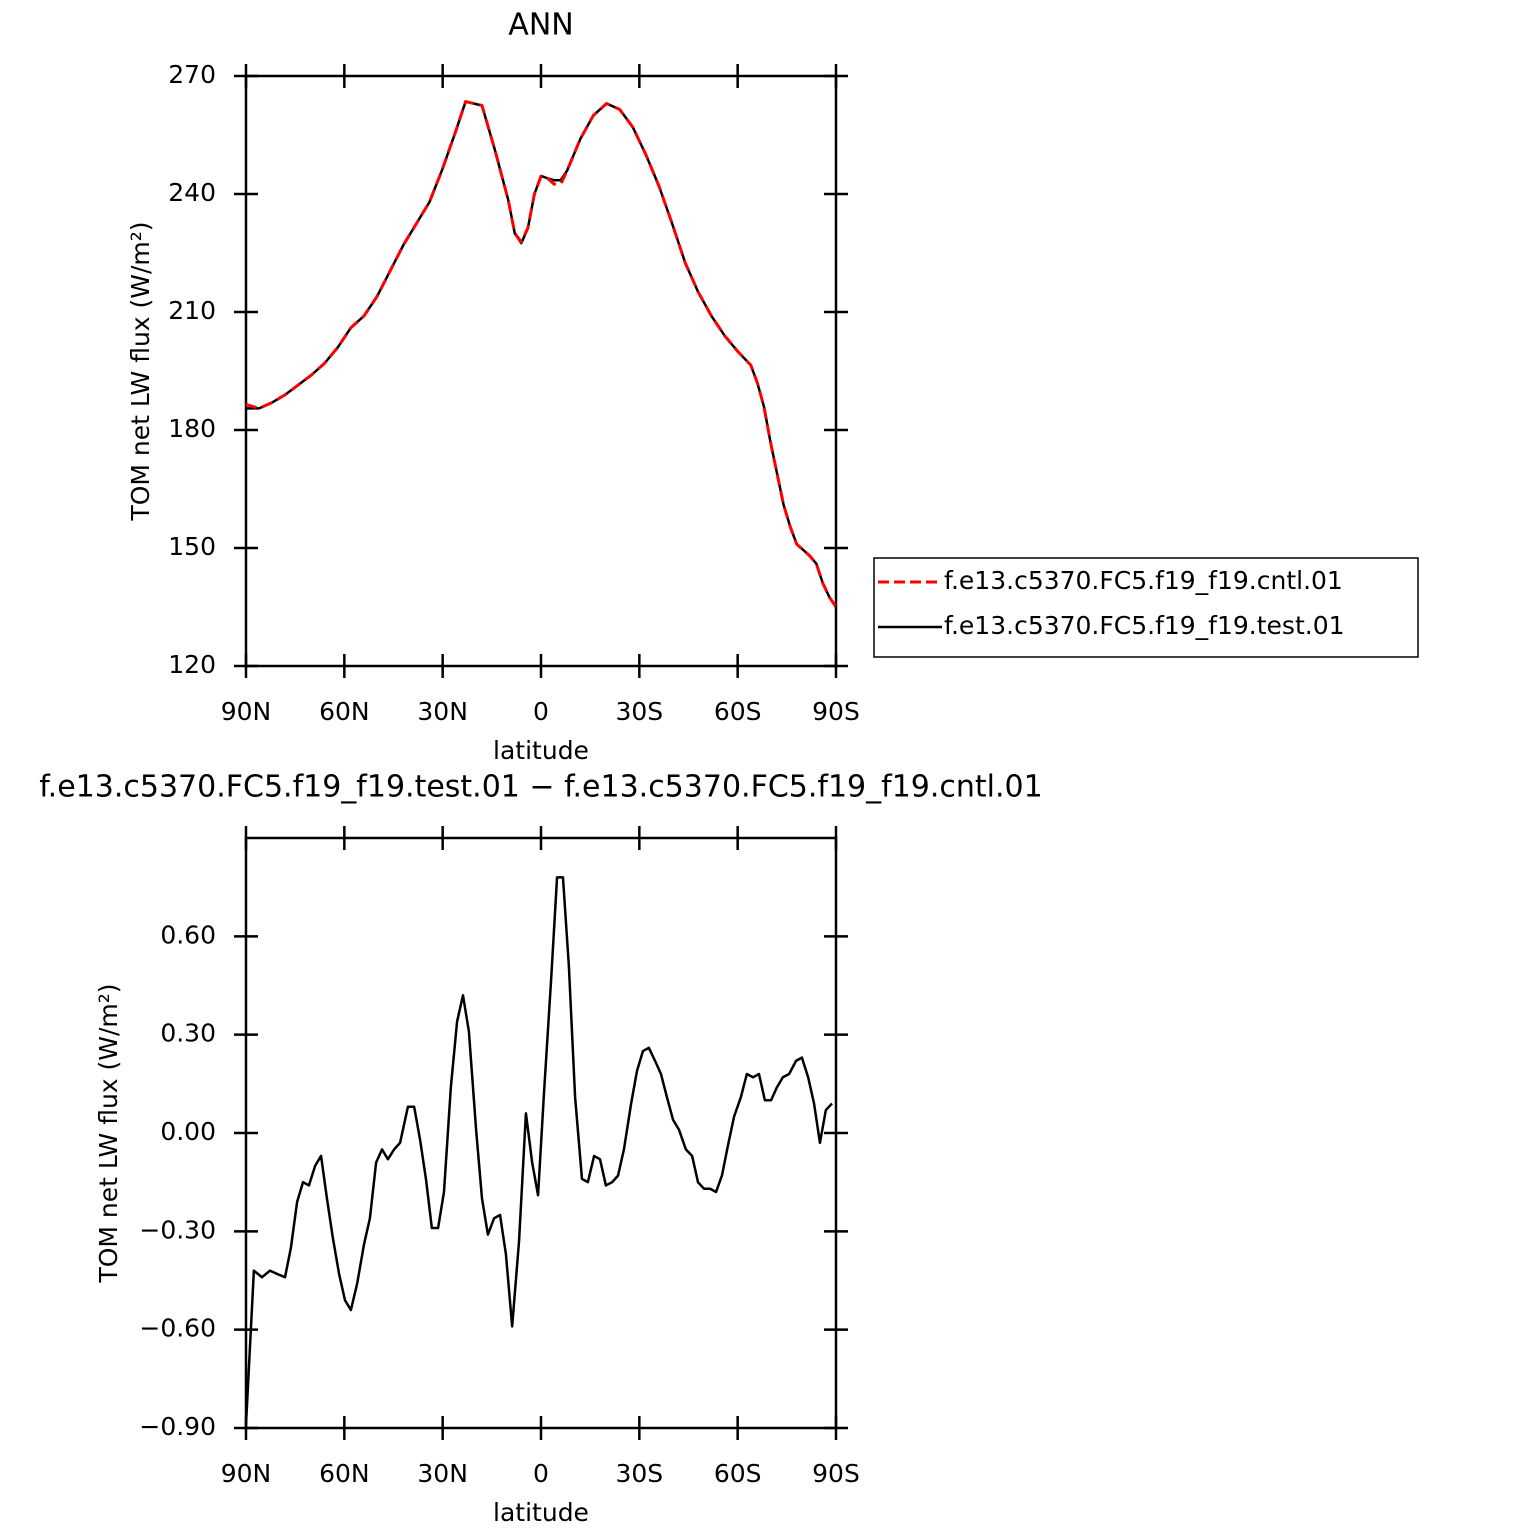  I want to click on chart-title: ANN, so click(540, 25).